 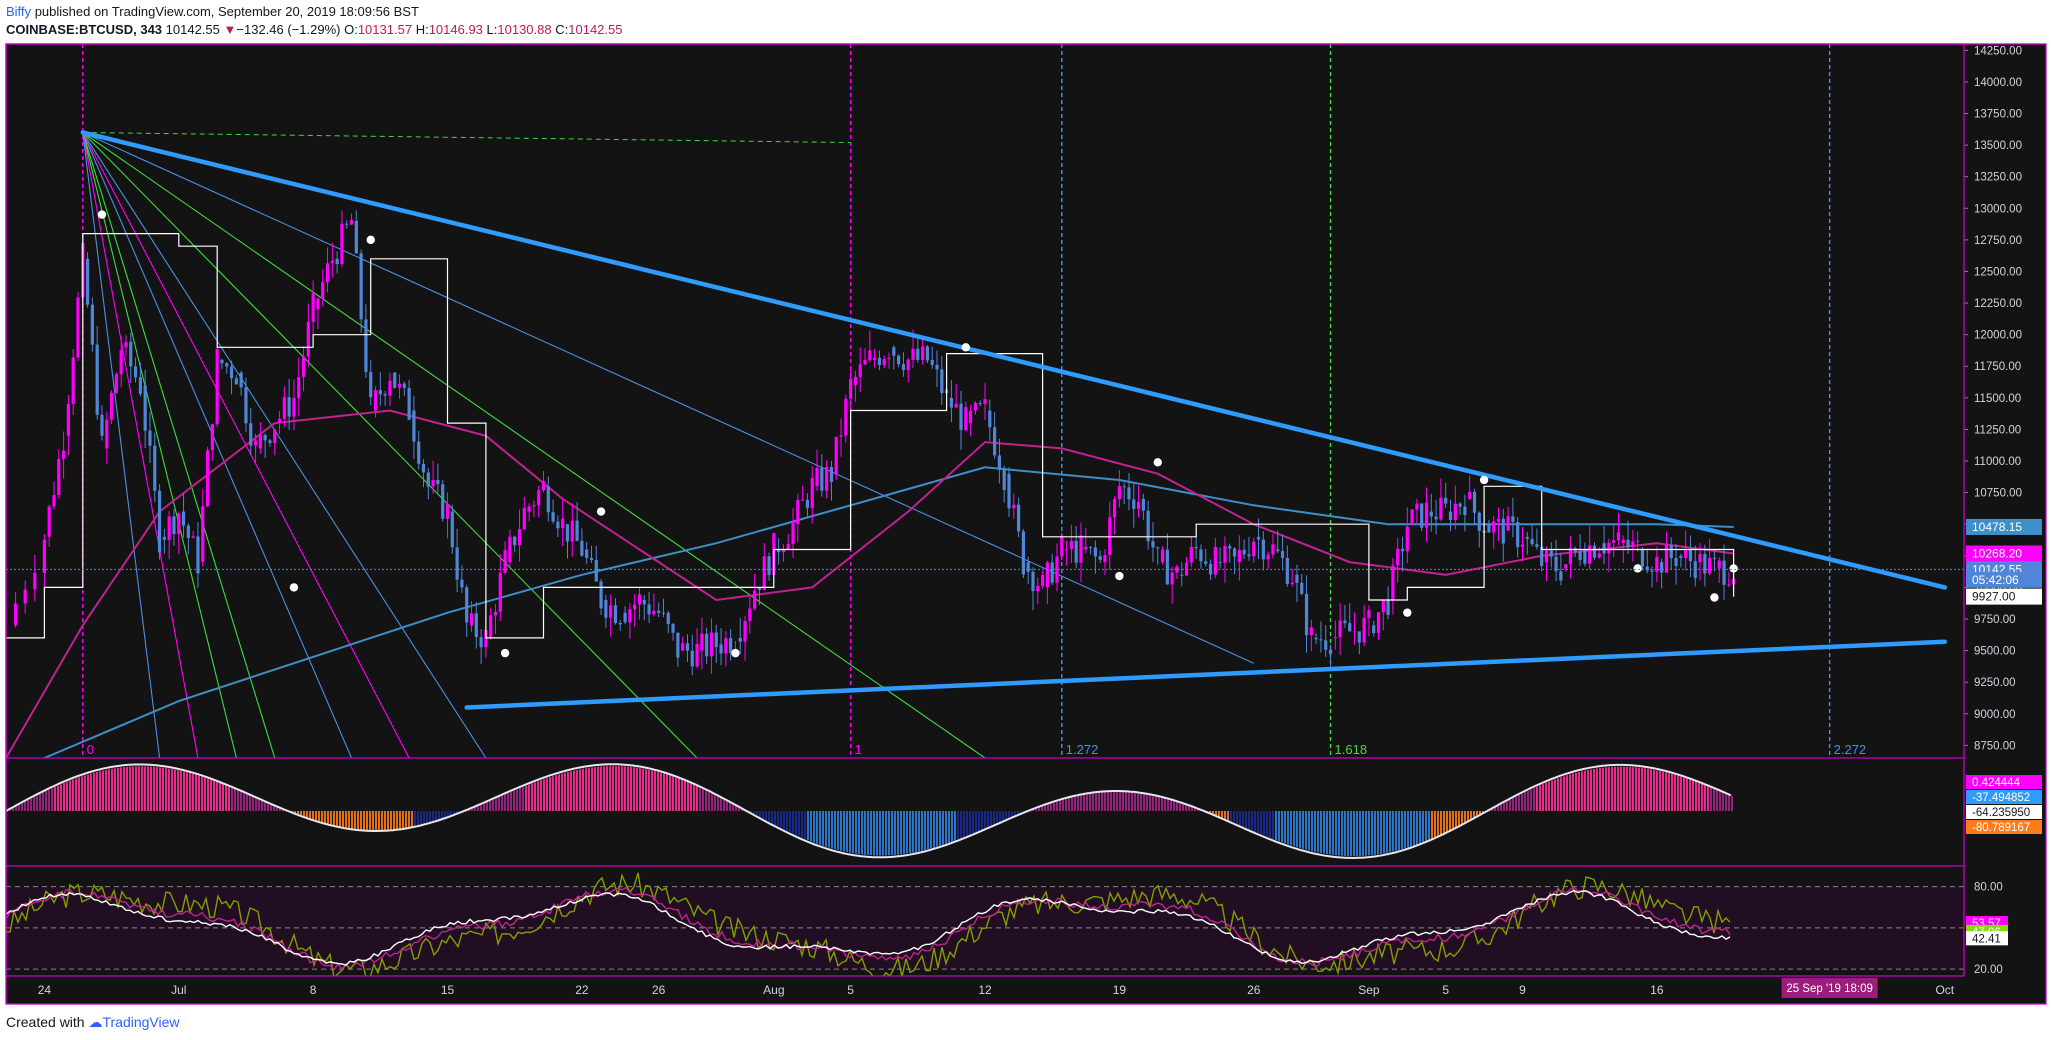 What do you see at coordinates (84, 29) in the screenshot?
I see `symbol-label: COINBASE:BTCUSD, 343` at bounding box center [84, 29].